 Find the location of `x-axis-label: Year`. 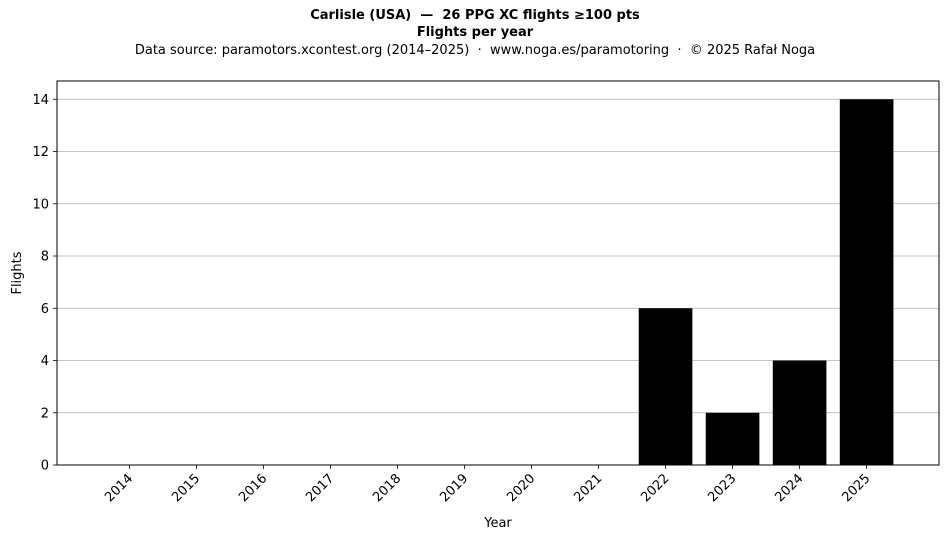

x-axis-label: Year is located at coordinates (497, 523).